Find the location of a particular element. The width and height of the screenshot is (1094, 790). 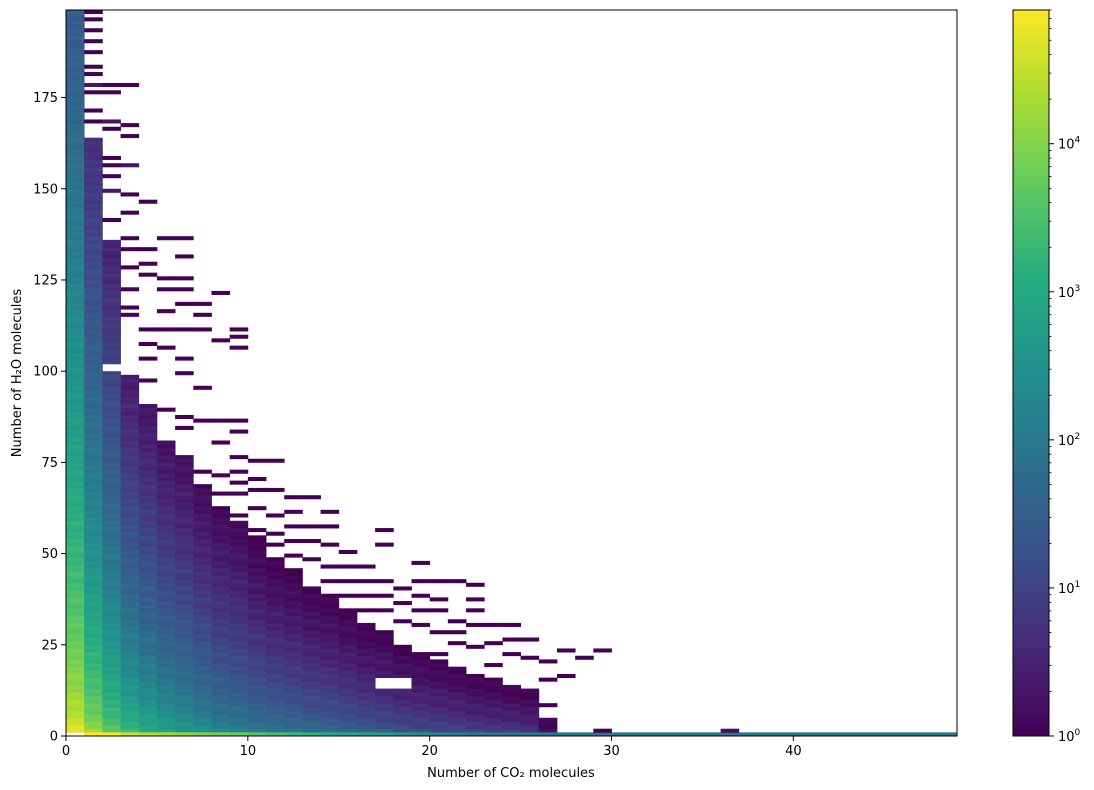

y-tick-label: 125 is located at coordinates (45, 280).